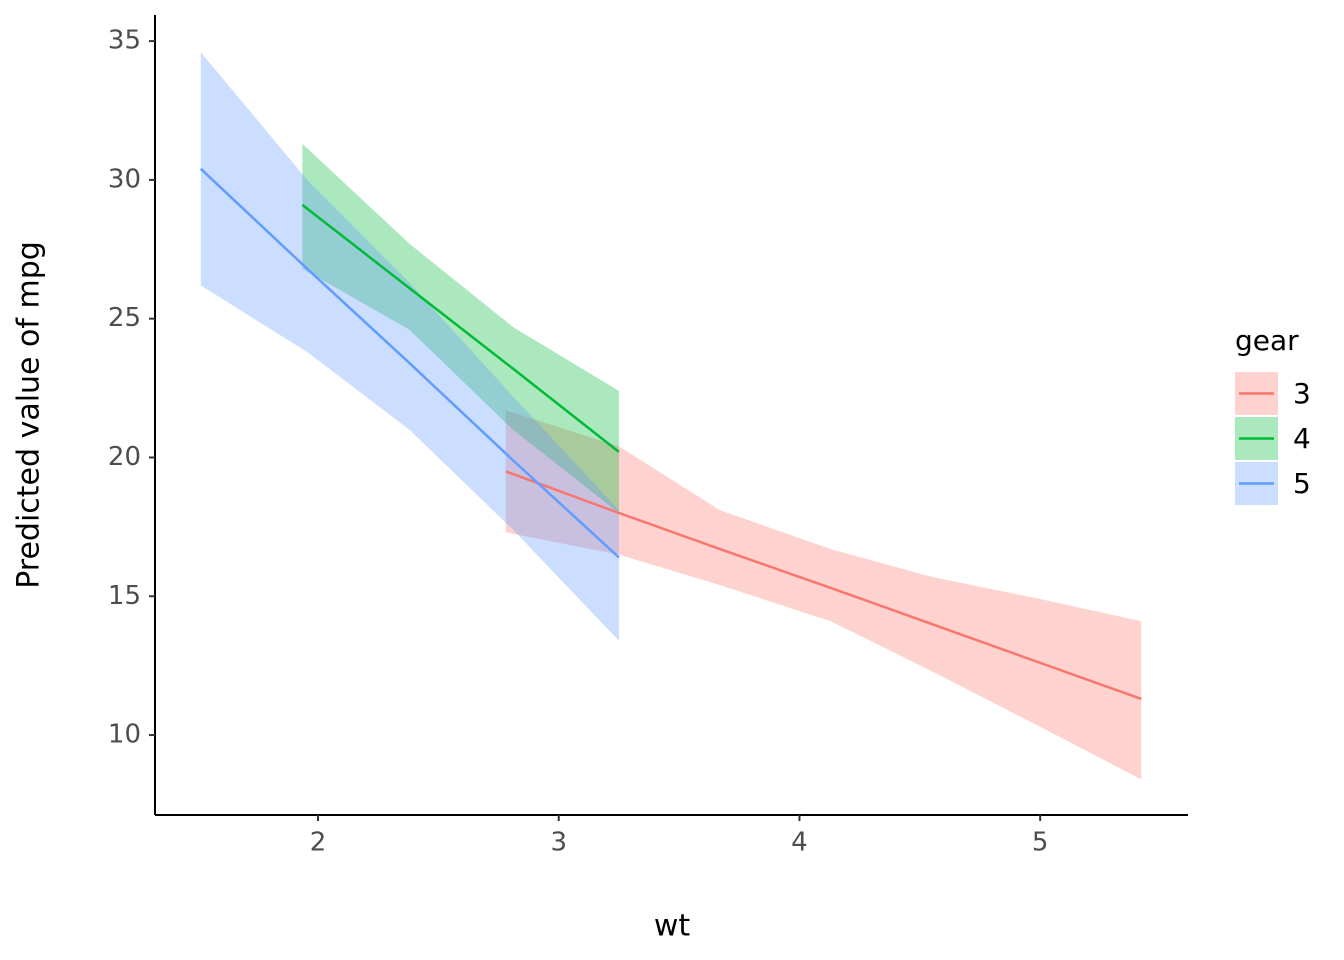 Image resolution: width=1344 pixels, height=960 pixels. I want to click on legend-label: 5, so click(1302, 483).